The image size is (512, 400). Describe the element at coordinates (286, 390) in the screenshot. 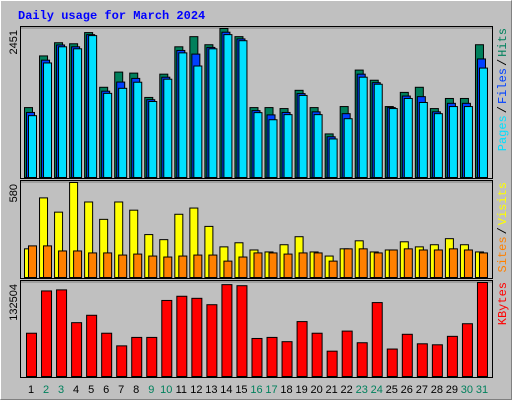

I see `x-tick-label: 18` at that location.